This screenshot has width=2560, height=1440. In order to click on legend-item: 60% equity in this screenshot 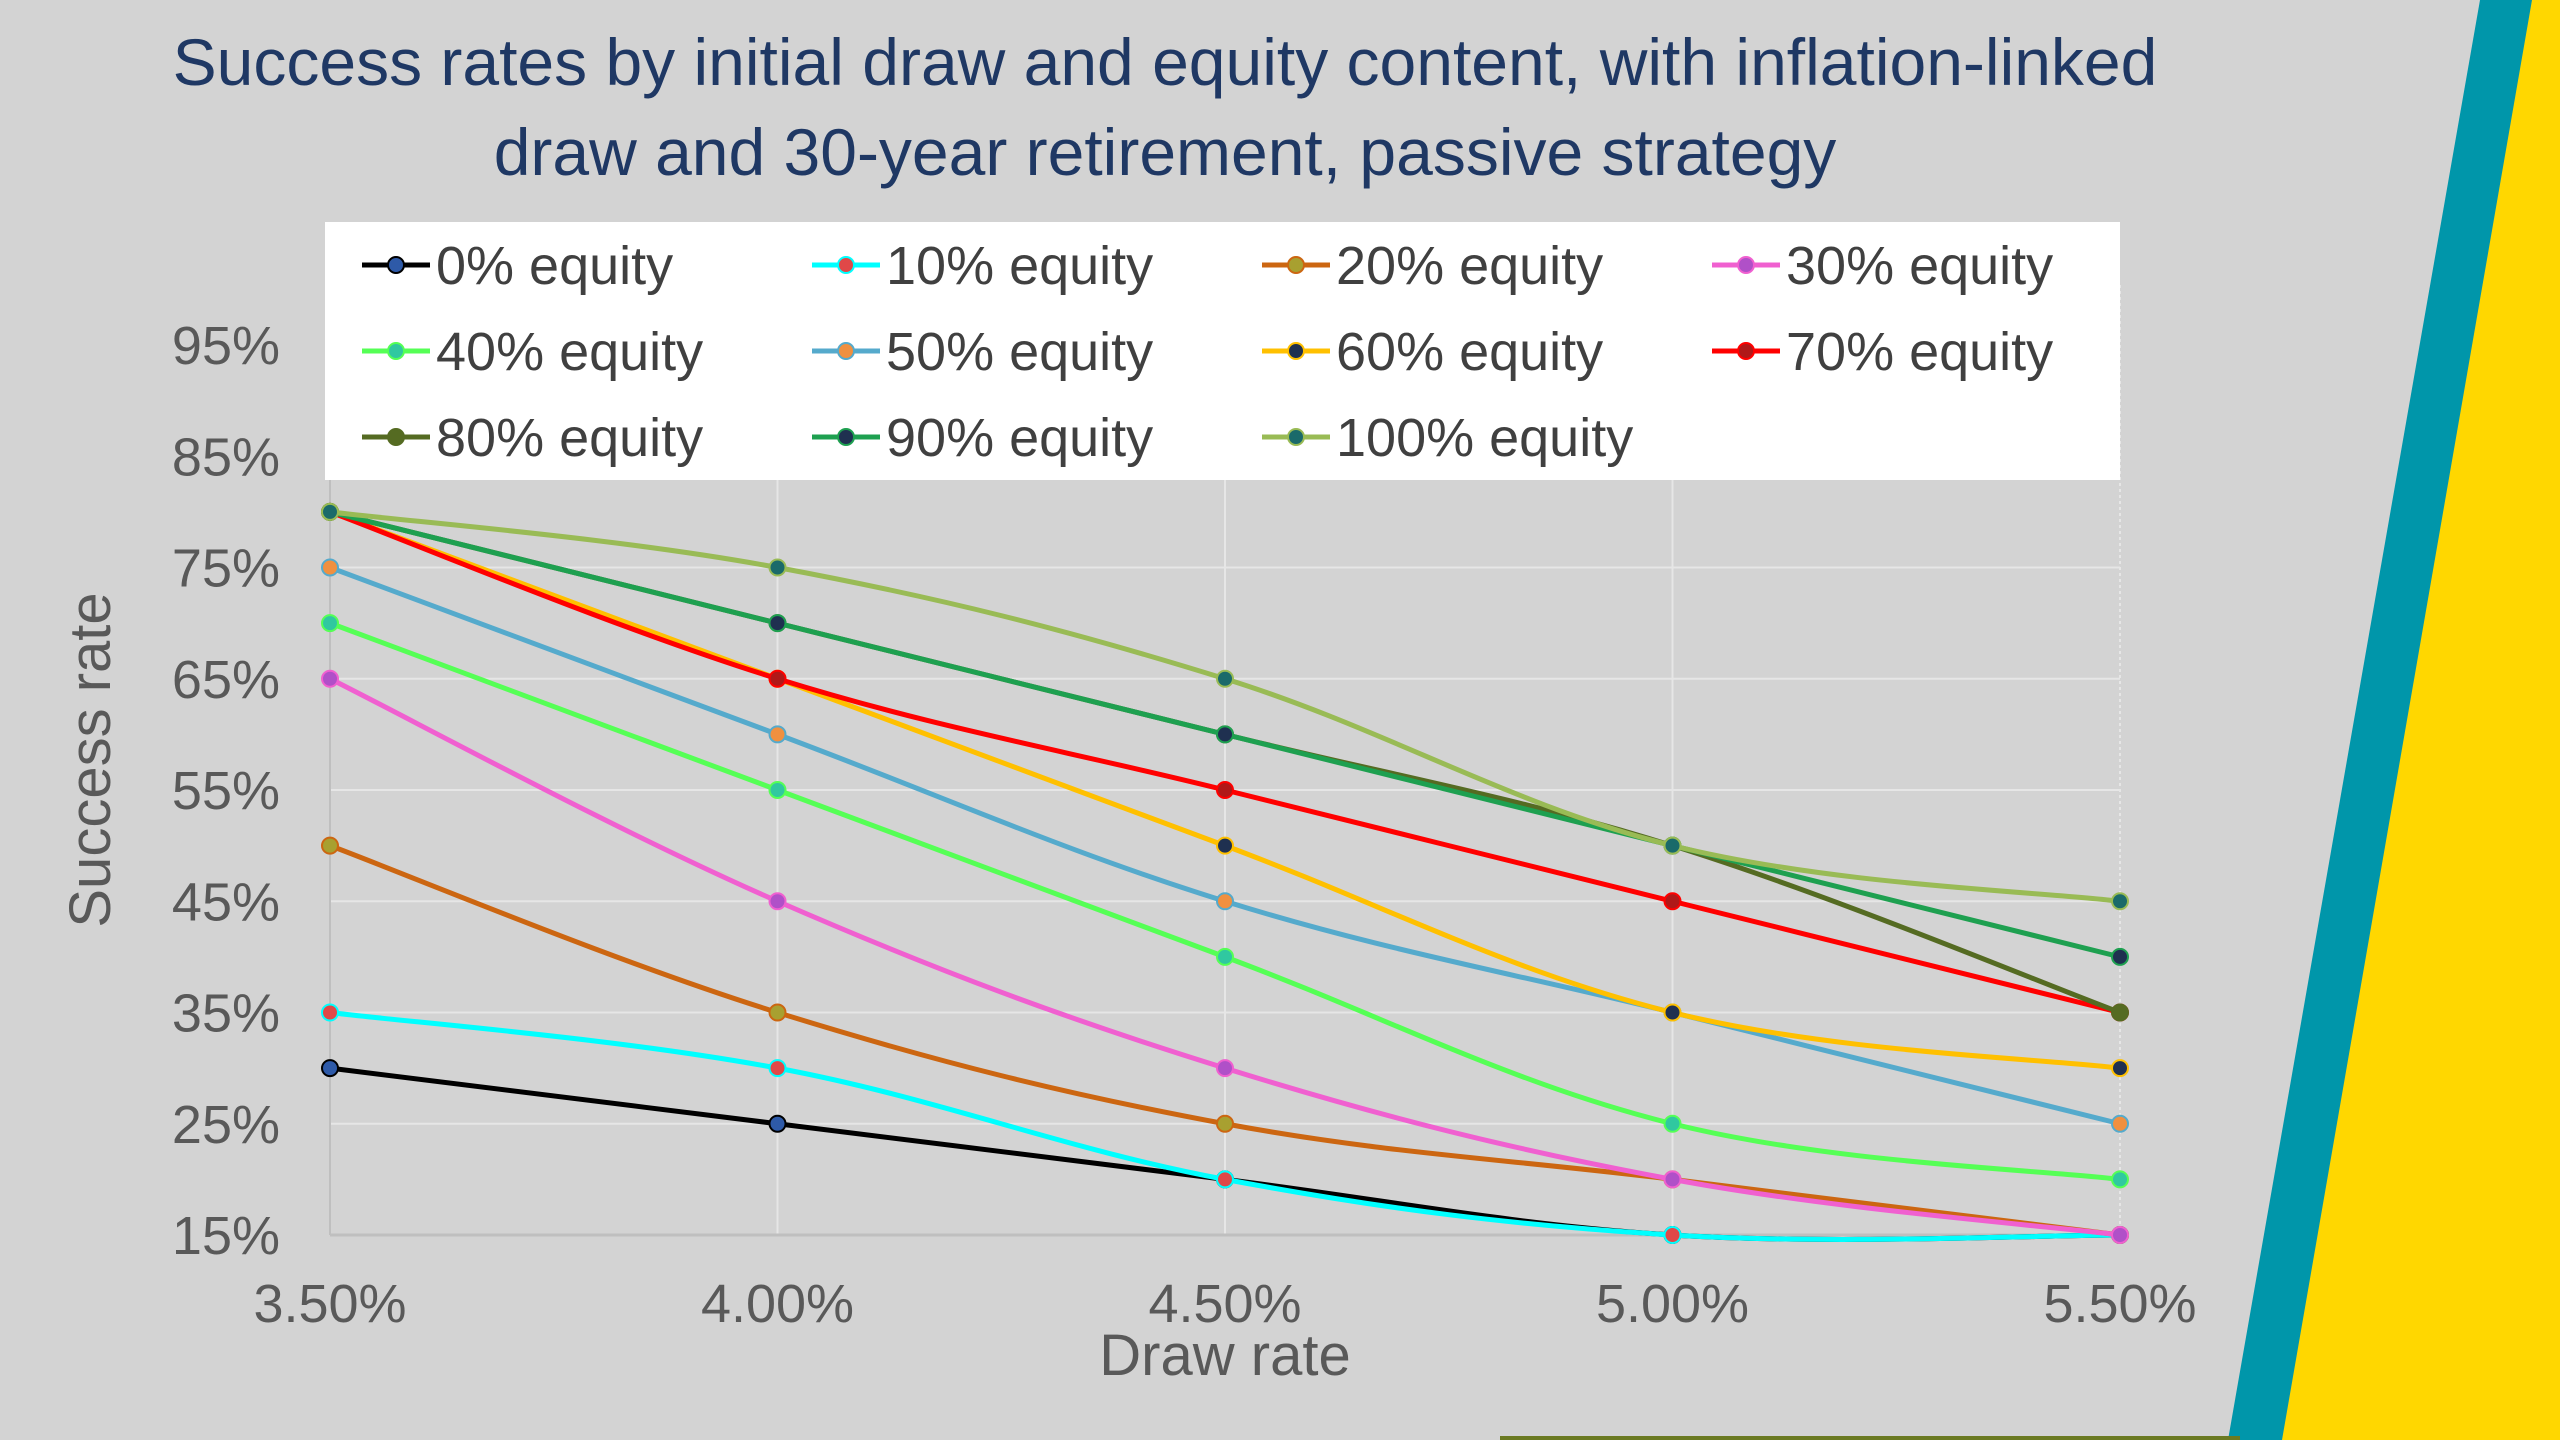, I will do `click(1432, 352)`.